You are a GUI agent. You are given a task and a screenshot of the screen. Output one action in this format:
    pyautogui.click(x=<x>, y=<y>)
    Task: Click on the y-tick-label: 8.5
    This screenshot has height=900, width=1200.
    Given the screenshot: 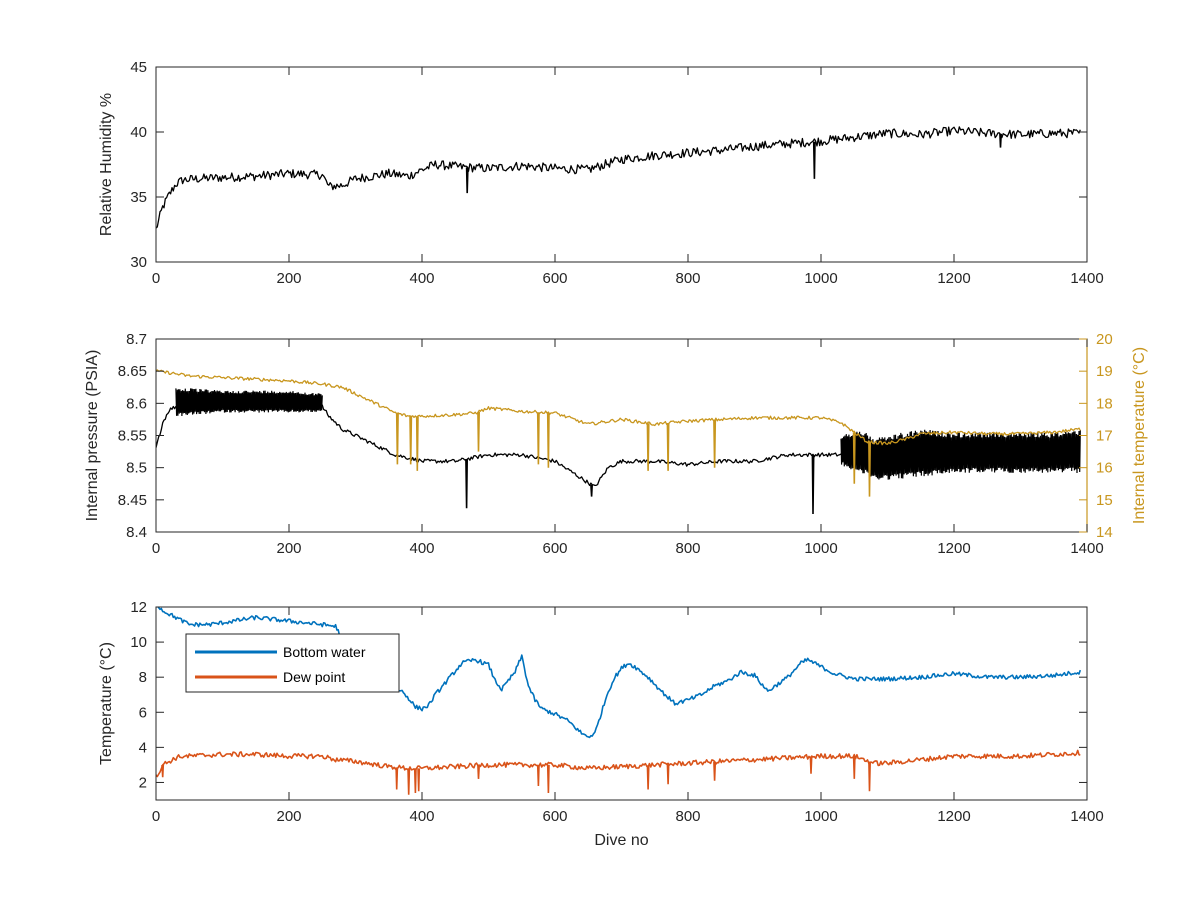 What is the action you would take?
    pyautogui.click(x=136, y=468)
    